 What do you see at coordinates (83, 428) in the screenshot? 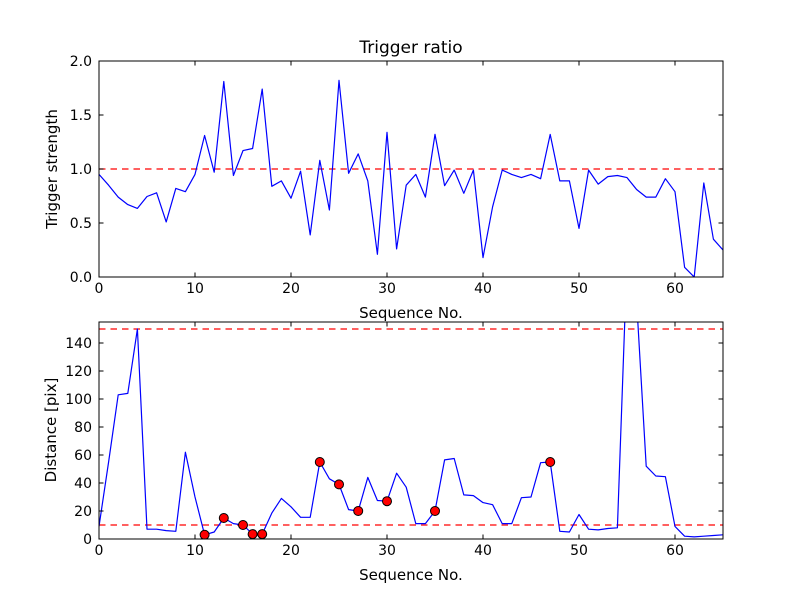
I see `y-tick-label: 80` at bounding box center [83, 428].